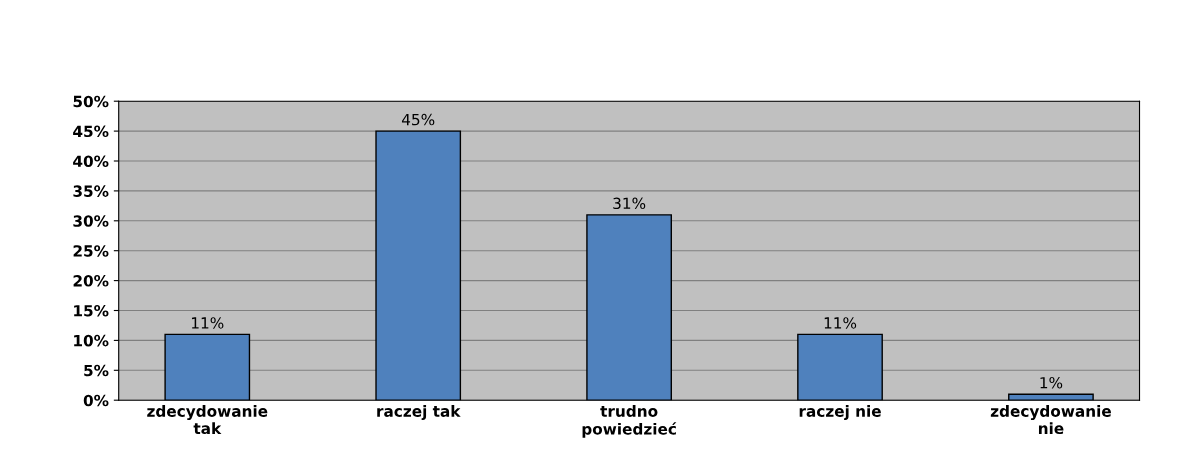 The height and width of the screenshot is (460, 1187). Describe the element at coordinates (91, 161) in the screenshot. I see `y-tick-label: 40%` at that location.